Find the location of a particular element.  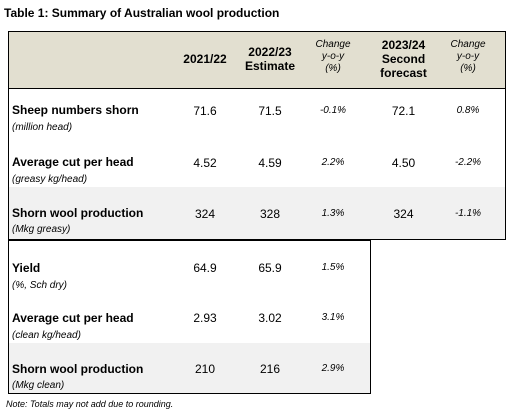

cell-change-1: 1.3% is located at coordinates (333, 213).